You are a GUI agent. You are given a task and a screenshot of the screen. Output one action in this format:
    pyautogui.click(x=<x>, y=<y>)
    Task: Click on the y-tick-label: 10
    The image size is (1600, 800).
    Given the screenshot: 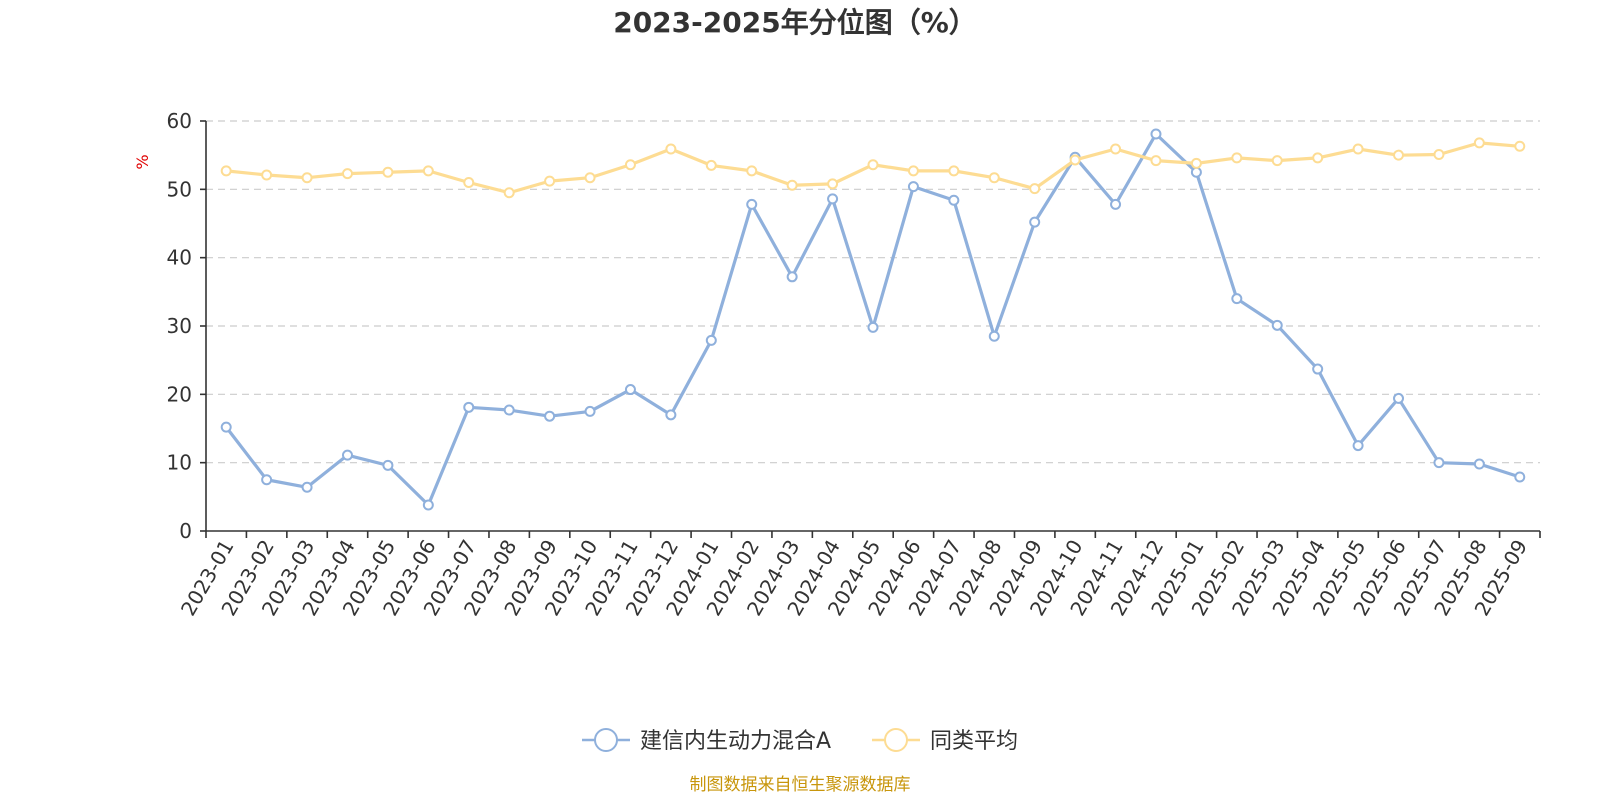 What is the action you would take?
    pyautogui.click(x=179, y=463)
    